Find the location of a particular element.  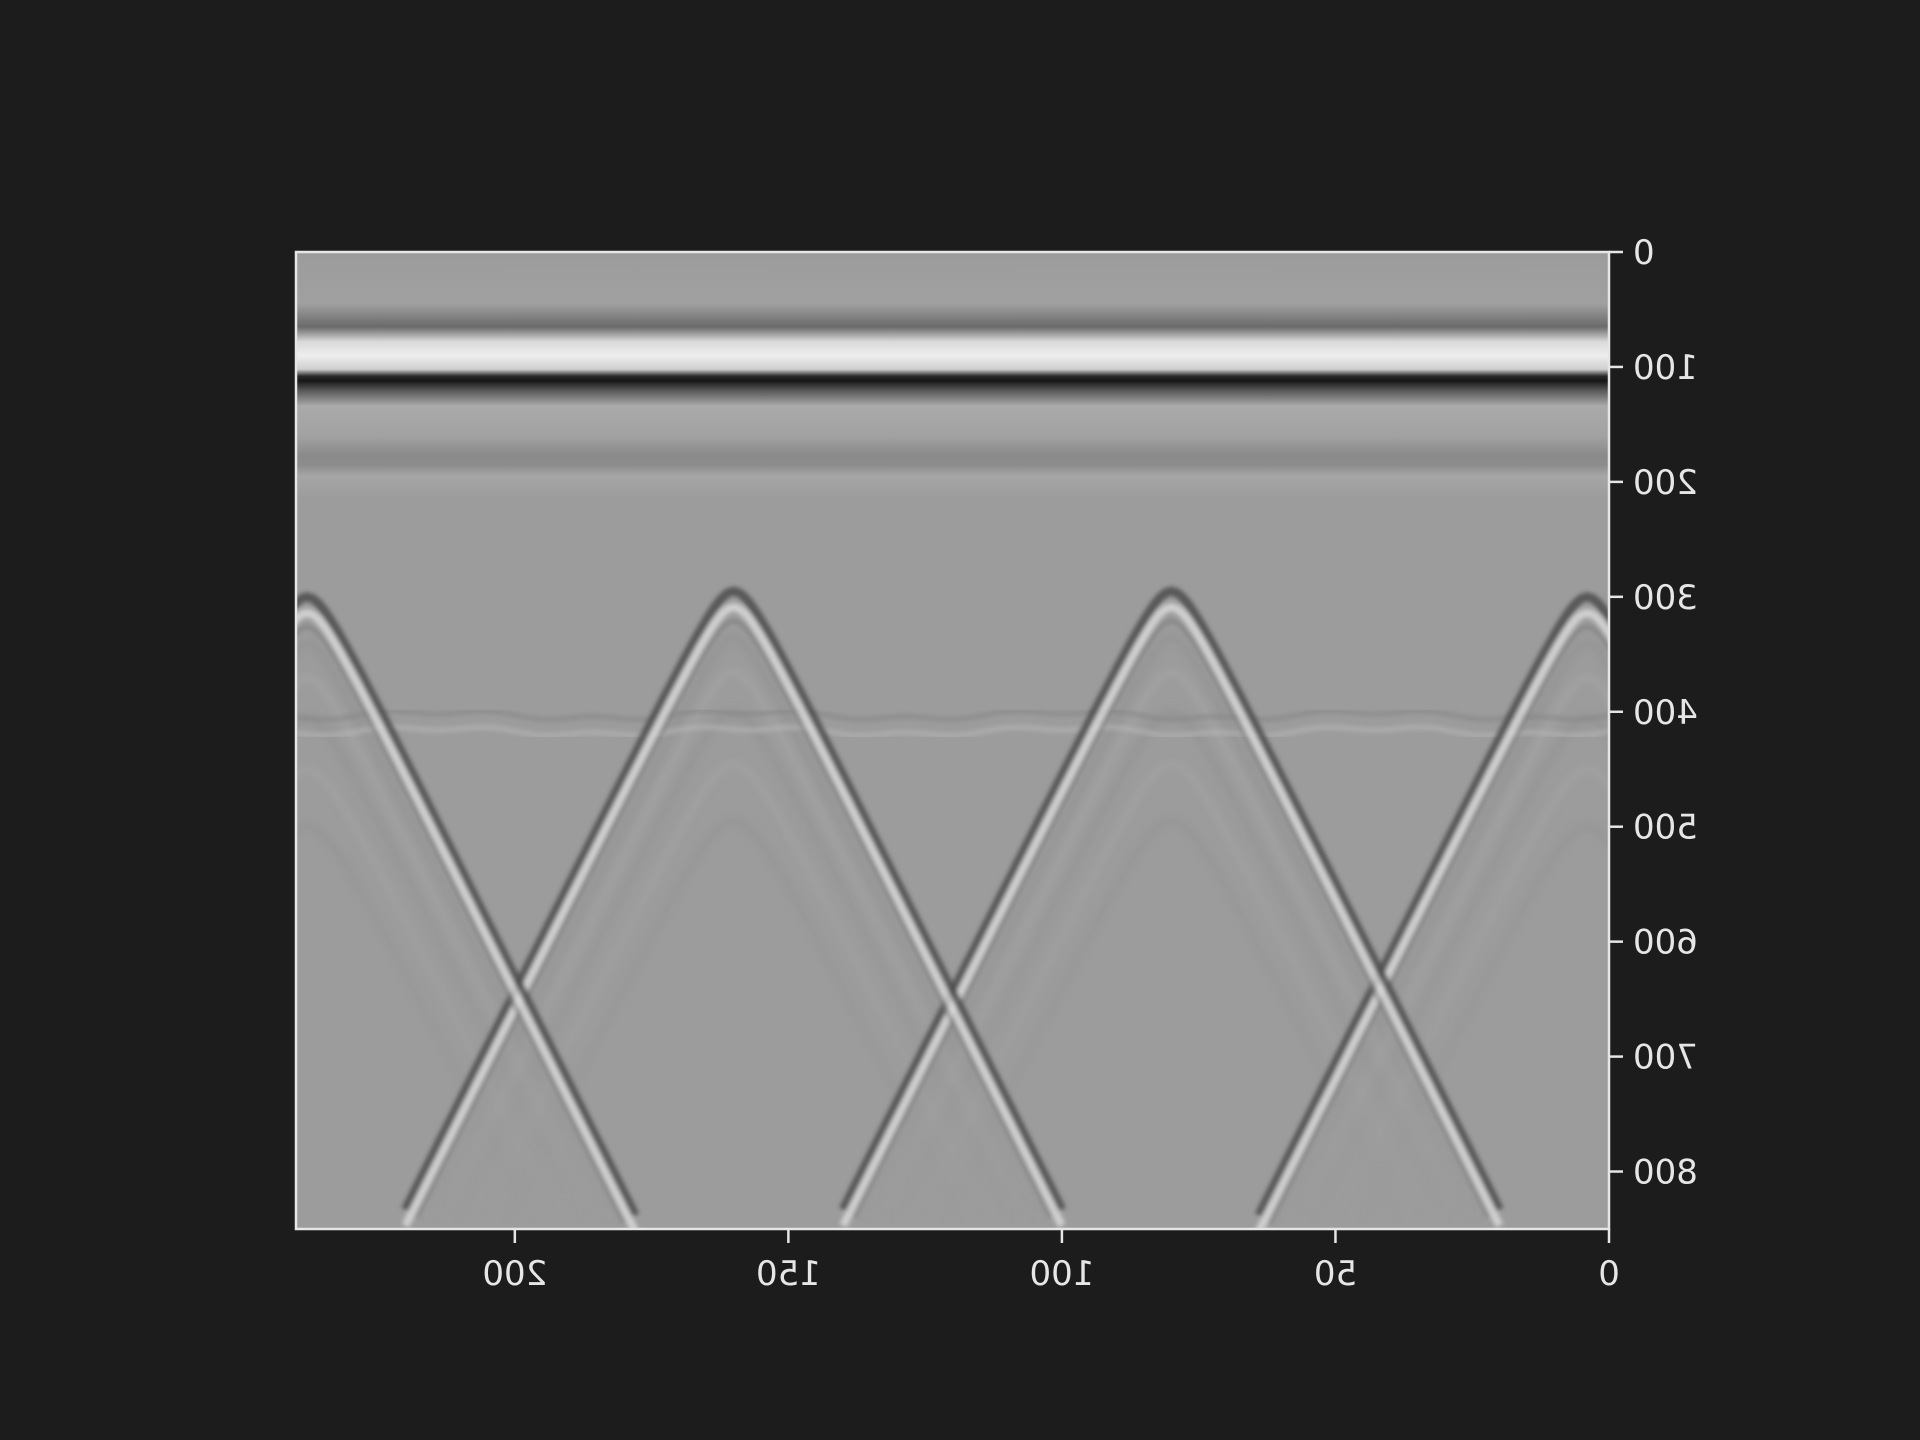

x-tick-label: 50 is located at coordinates (1335, 1274).